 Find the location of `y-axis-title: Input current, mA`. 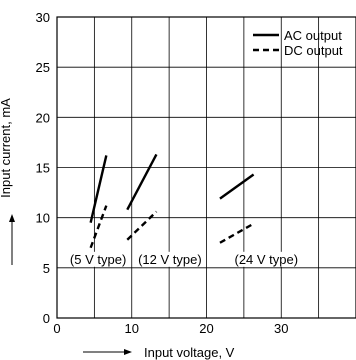

y-axis-title: Input current, mA is located at coordinates (6, 148).